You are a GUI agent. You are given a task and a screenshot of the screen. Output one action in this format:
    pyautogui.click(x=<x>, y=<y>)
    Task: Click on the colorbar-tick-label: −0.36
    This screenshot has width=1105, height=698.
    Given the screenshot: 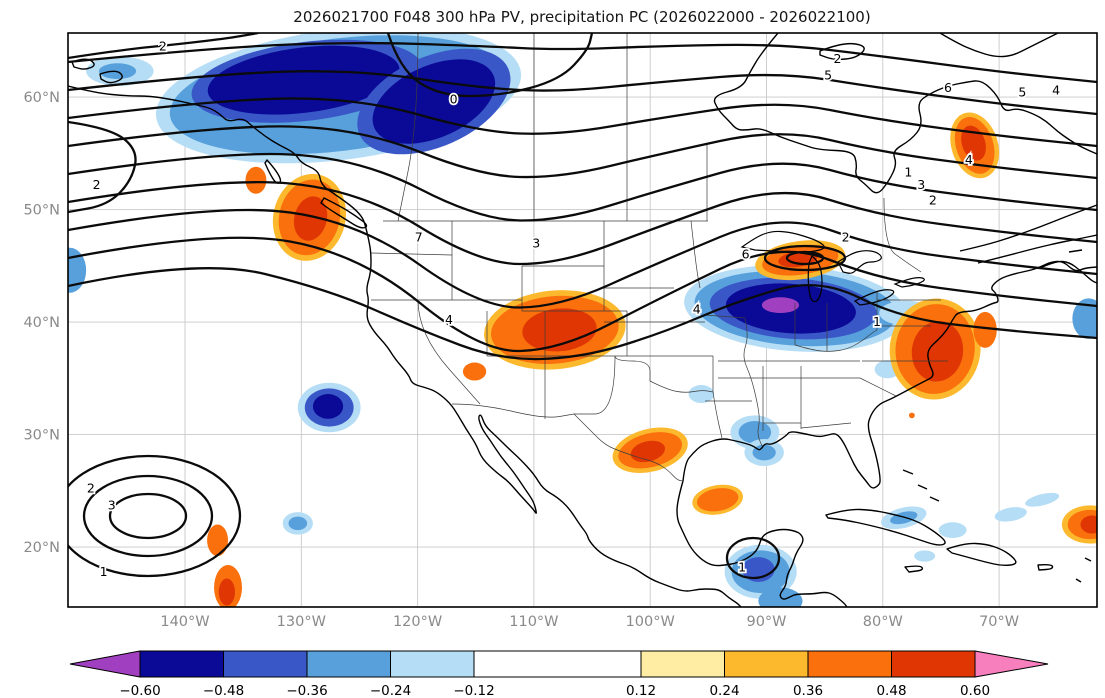 What is the action you would take?
    pyautogui.click(x=306, y=690)
    